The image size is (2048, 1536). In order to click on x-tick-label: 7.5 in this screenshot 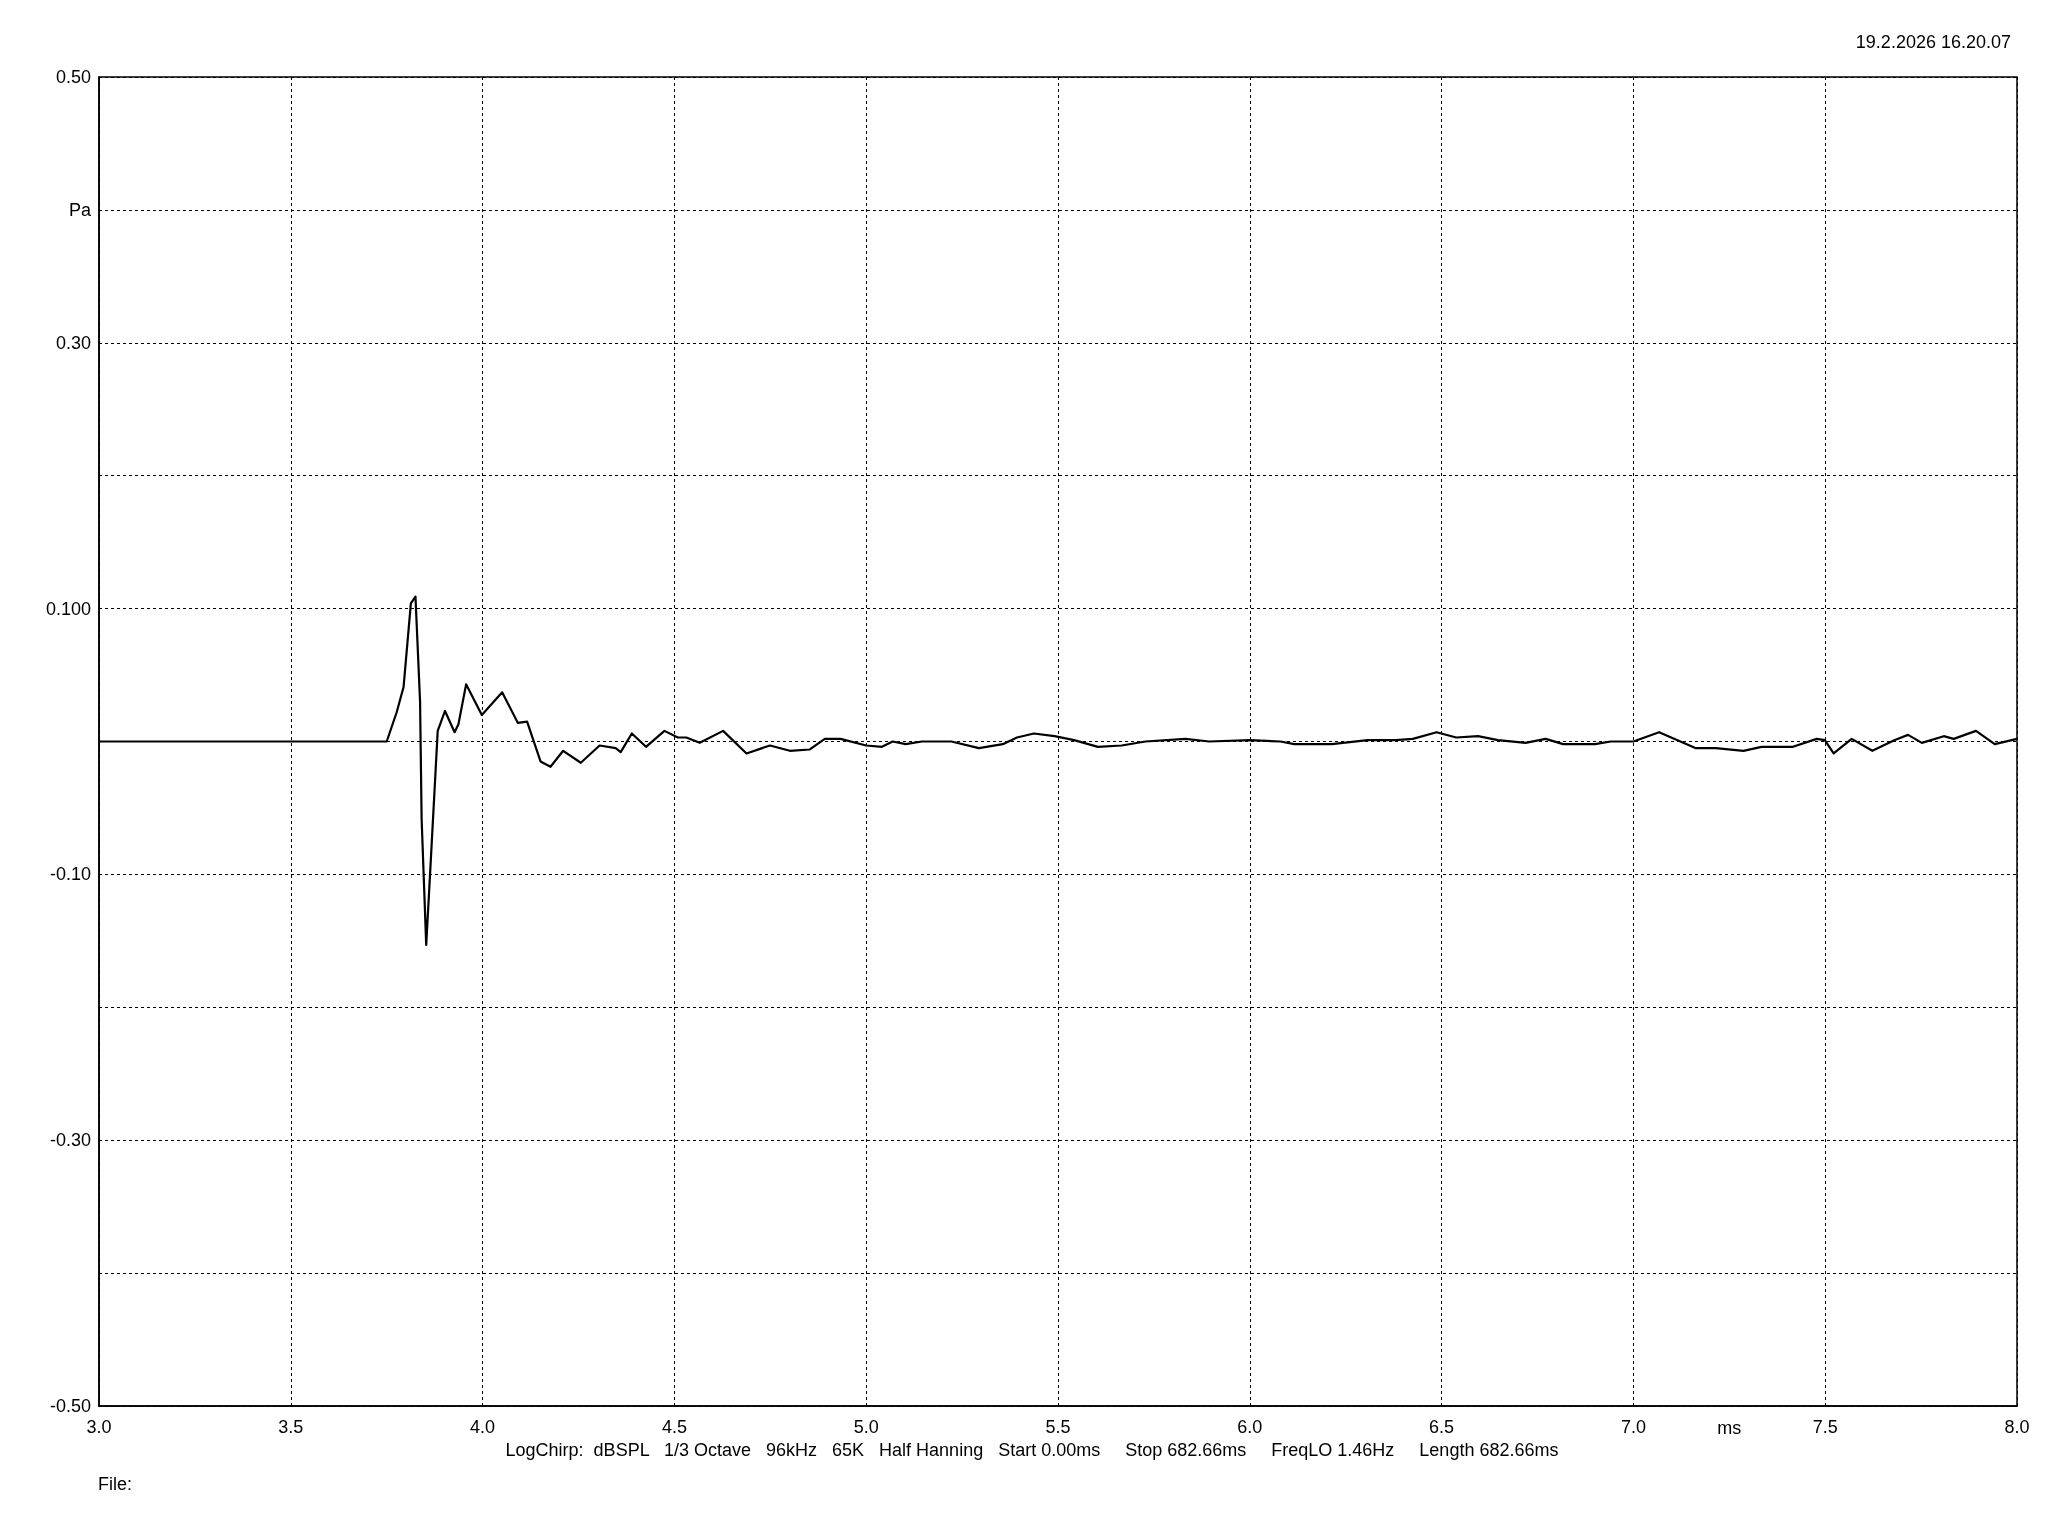, I will do `click(1825, 1427)`.